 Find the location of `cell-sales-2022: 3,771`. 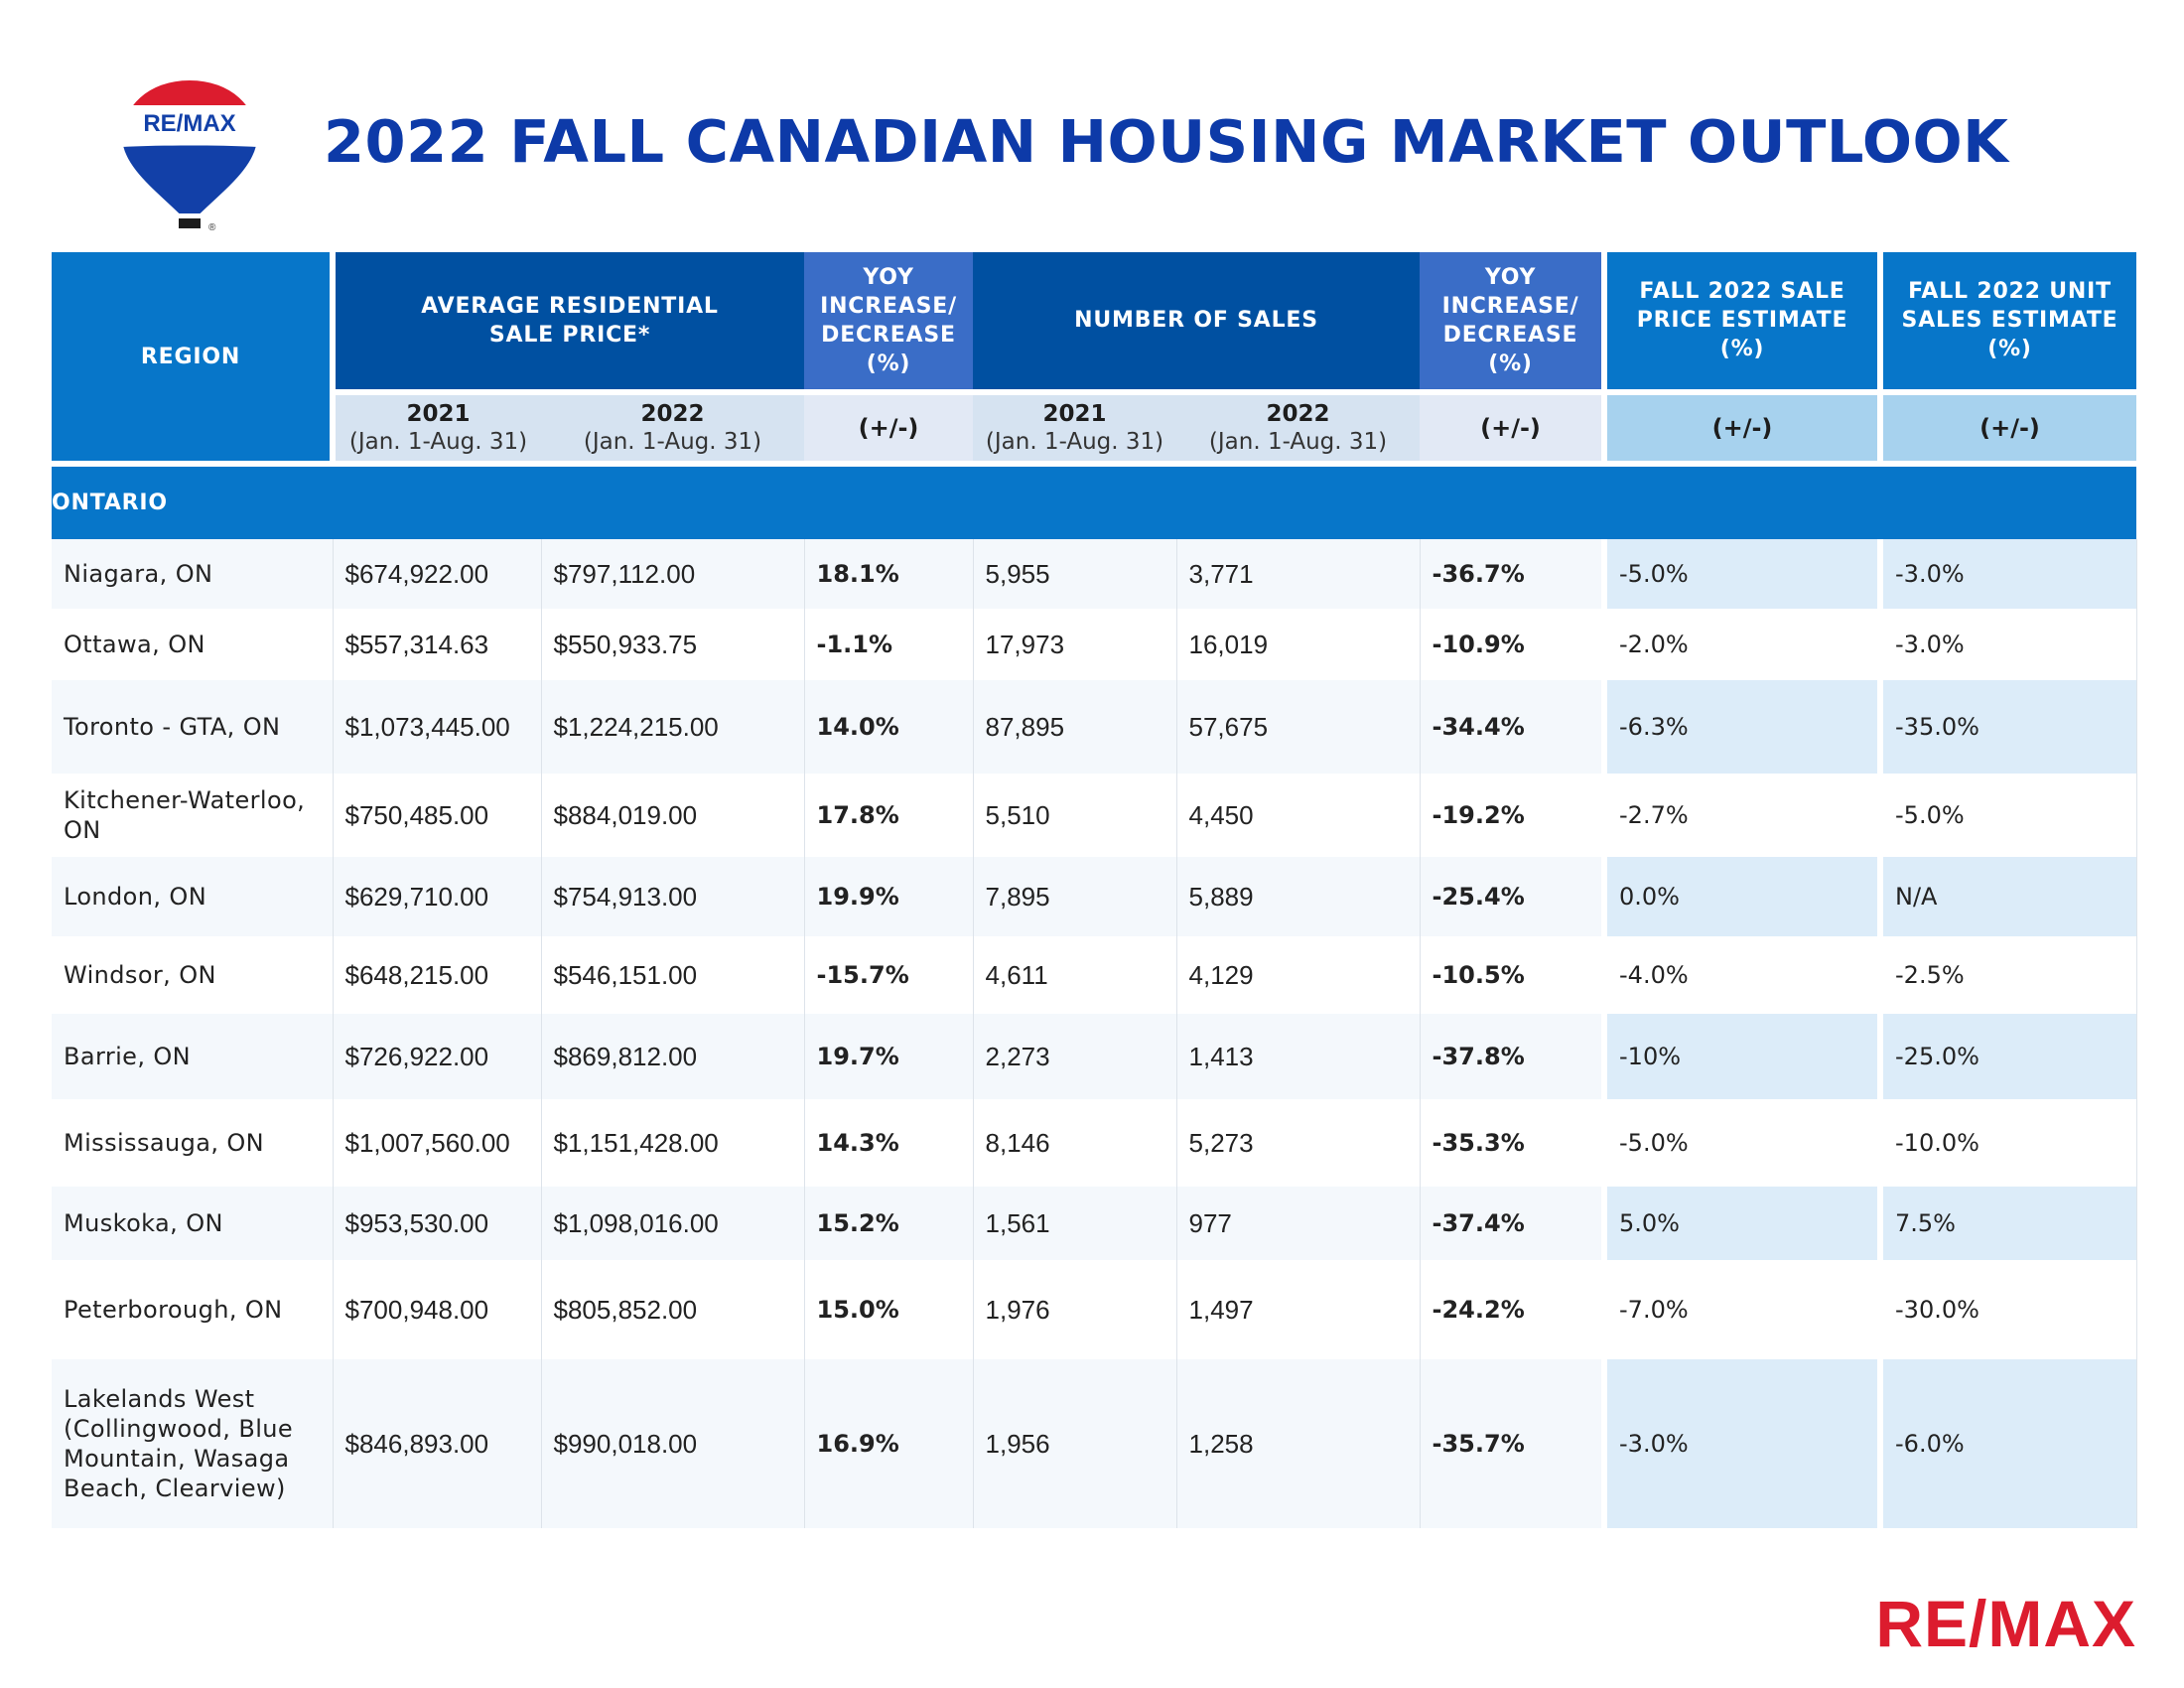

cell-sales-2022: 3,771 is located at coordinates (1298, 574).